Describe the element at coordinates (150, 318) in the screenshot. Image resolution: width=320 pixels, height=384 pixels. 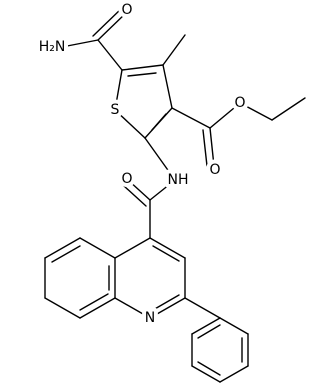
I see `atom-label: N` at that location.